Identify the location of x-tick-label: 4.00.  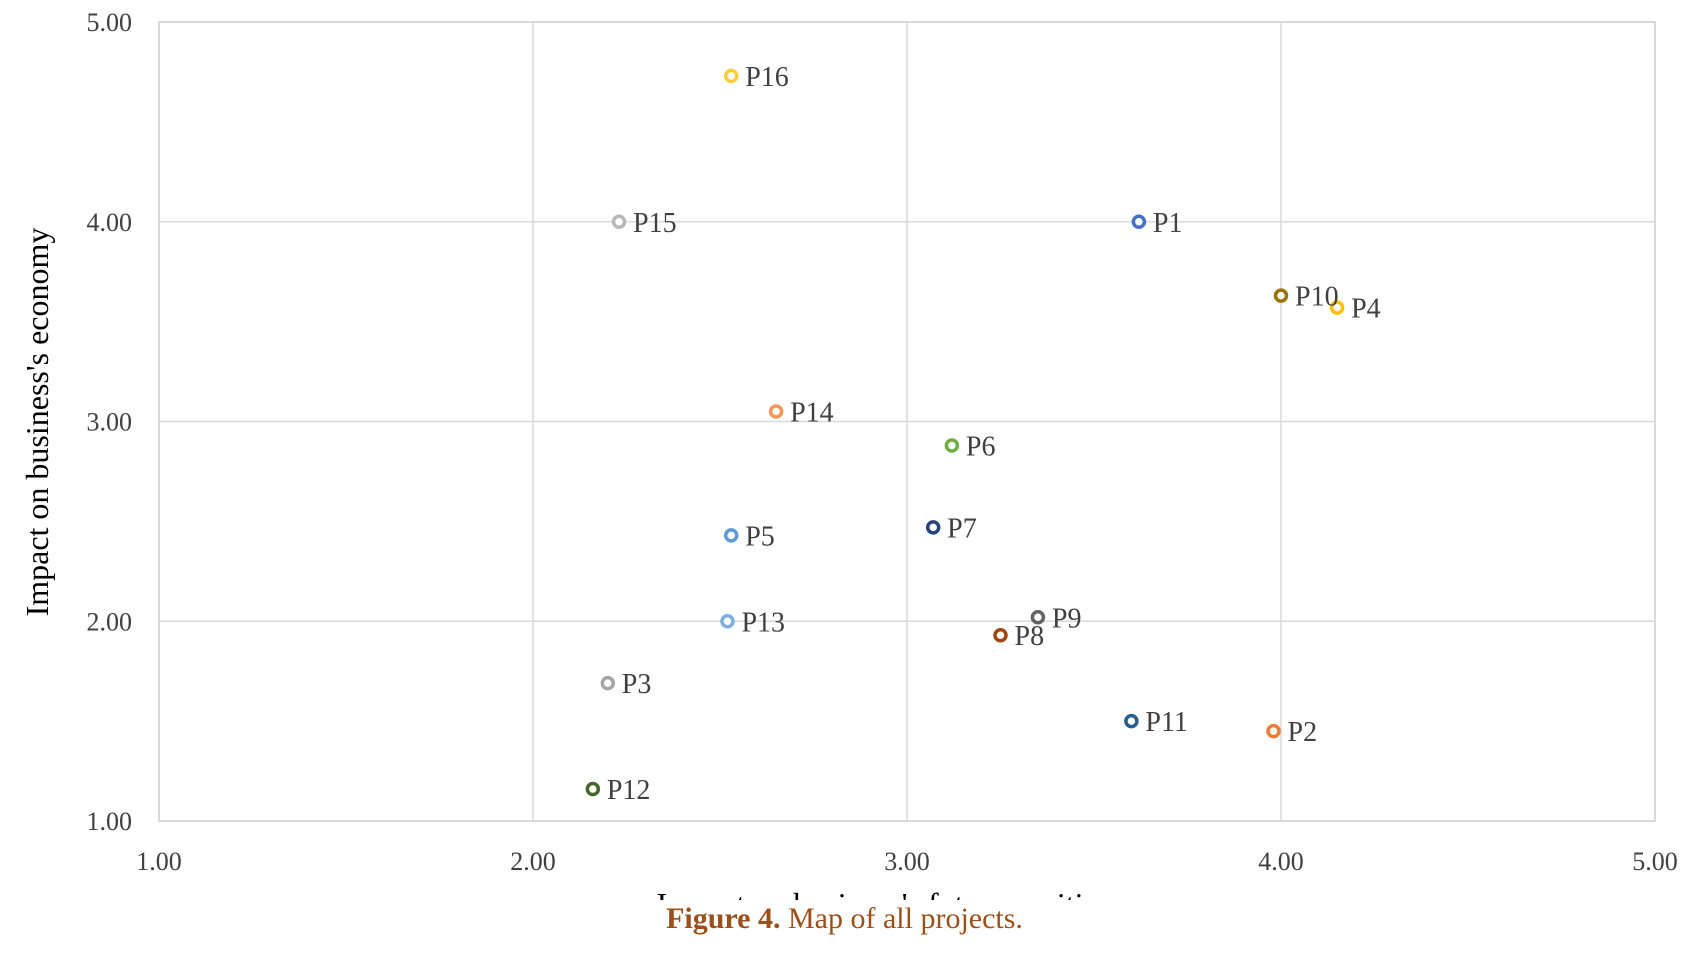
(1281, 861).